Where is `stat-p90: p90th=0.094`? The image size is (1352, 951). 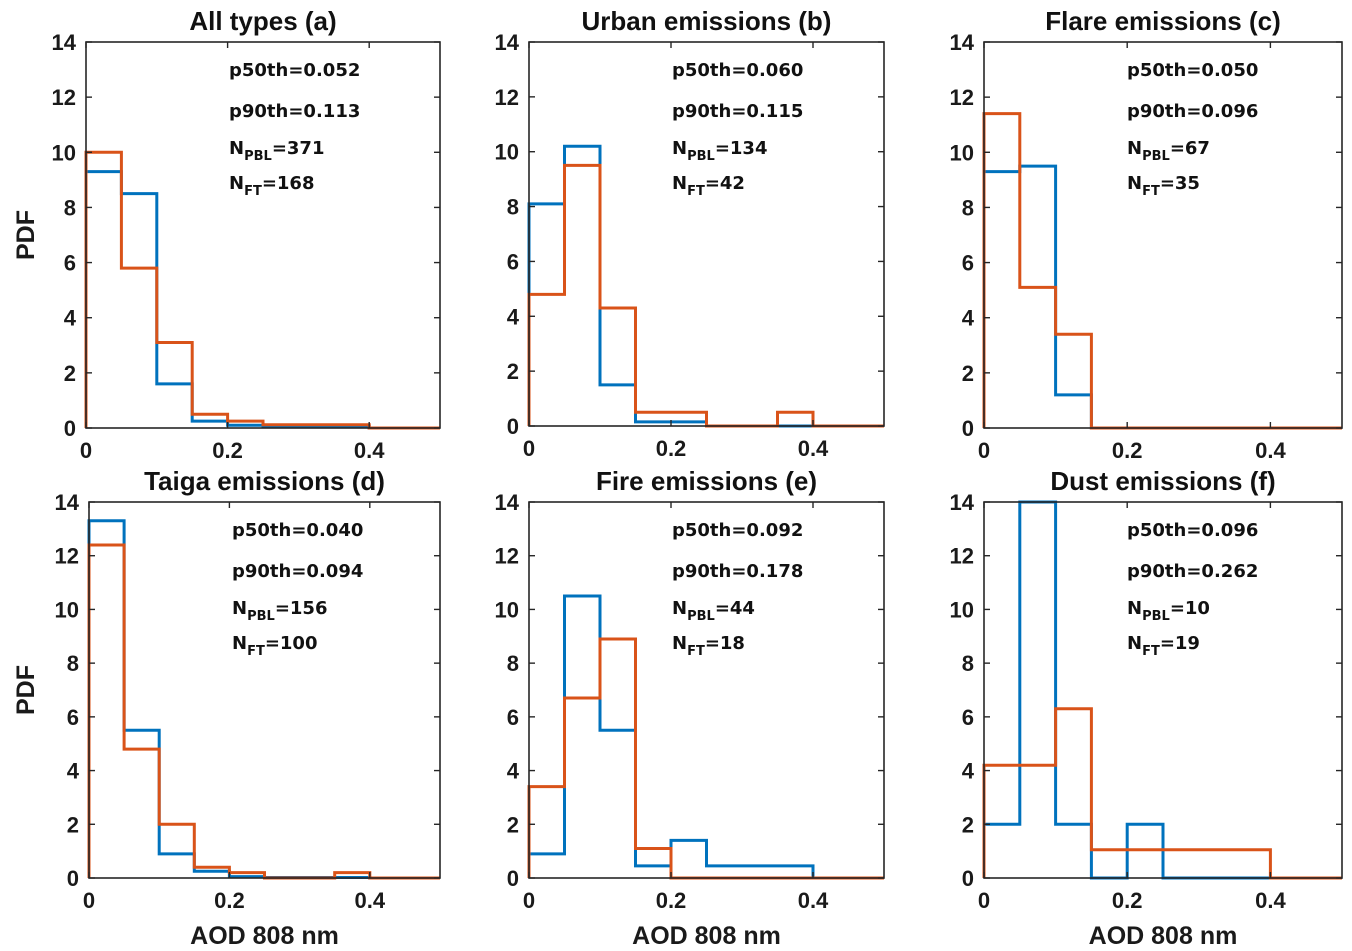
stat-p90: p90th=0.094 is located at coordinates (297, 571).